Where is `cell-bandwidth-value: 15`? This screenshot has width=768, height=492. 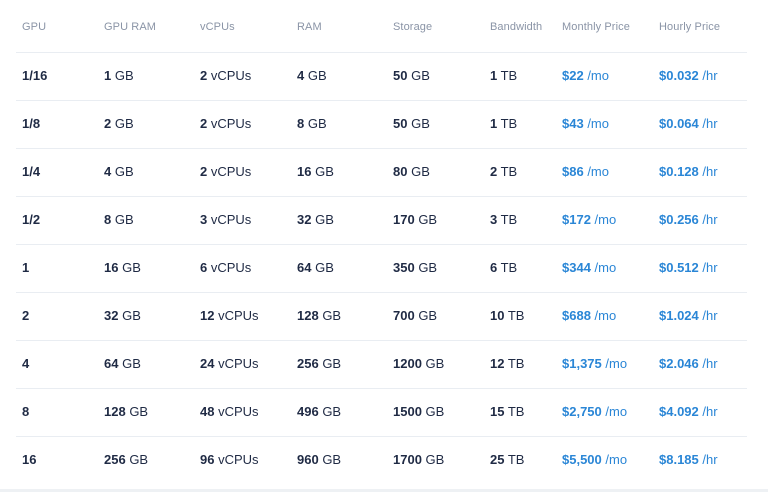 cell-bandwidth-value: 15 is located at coordinates (497, 411).